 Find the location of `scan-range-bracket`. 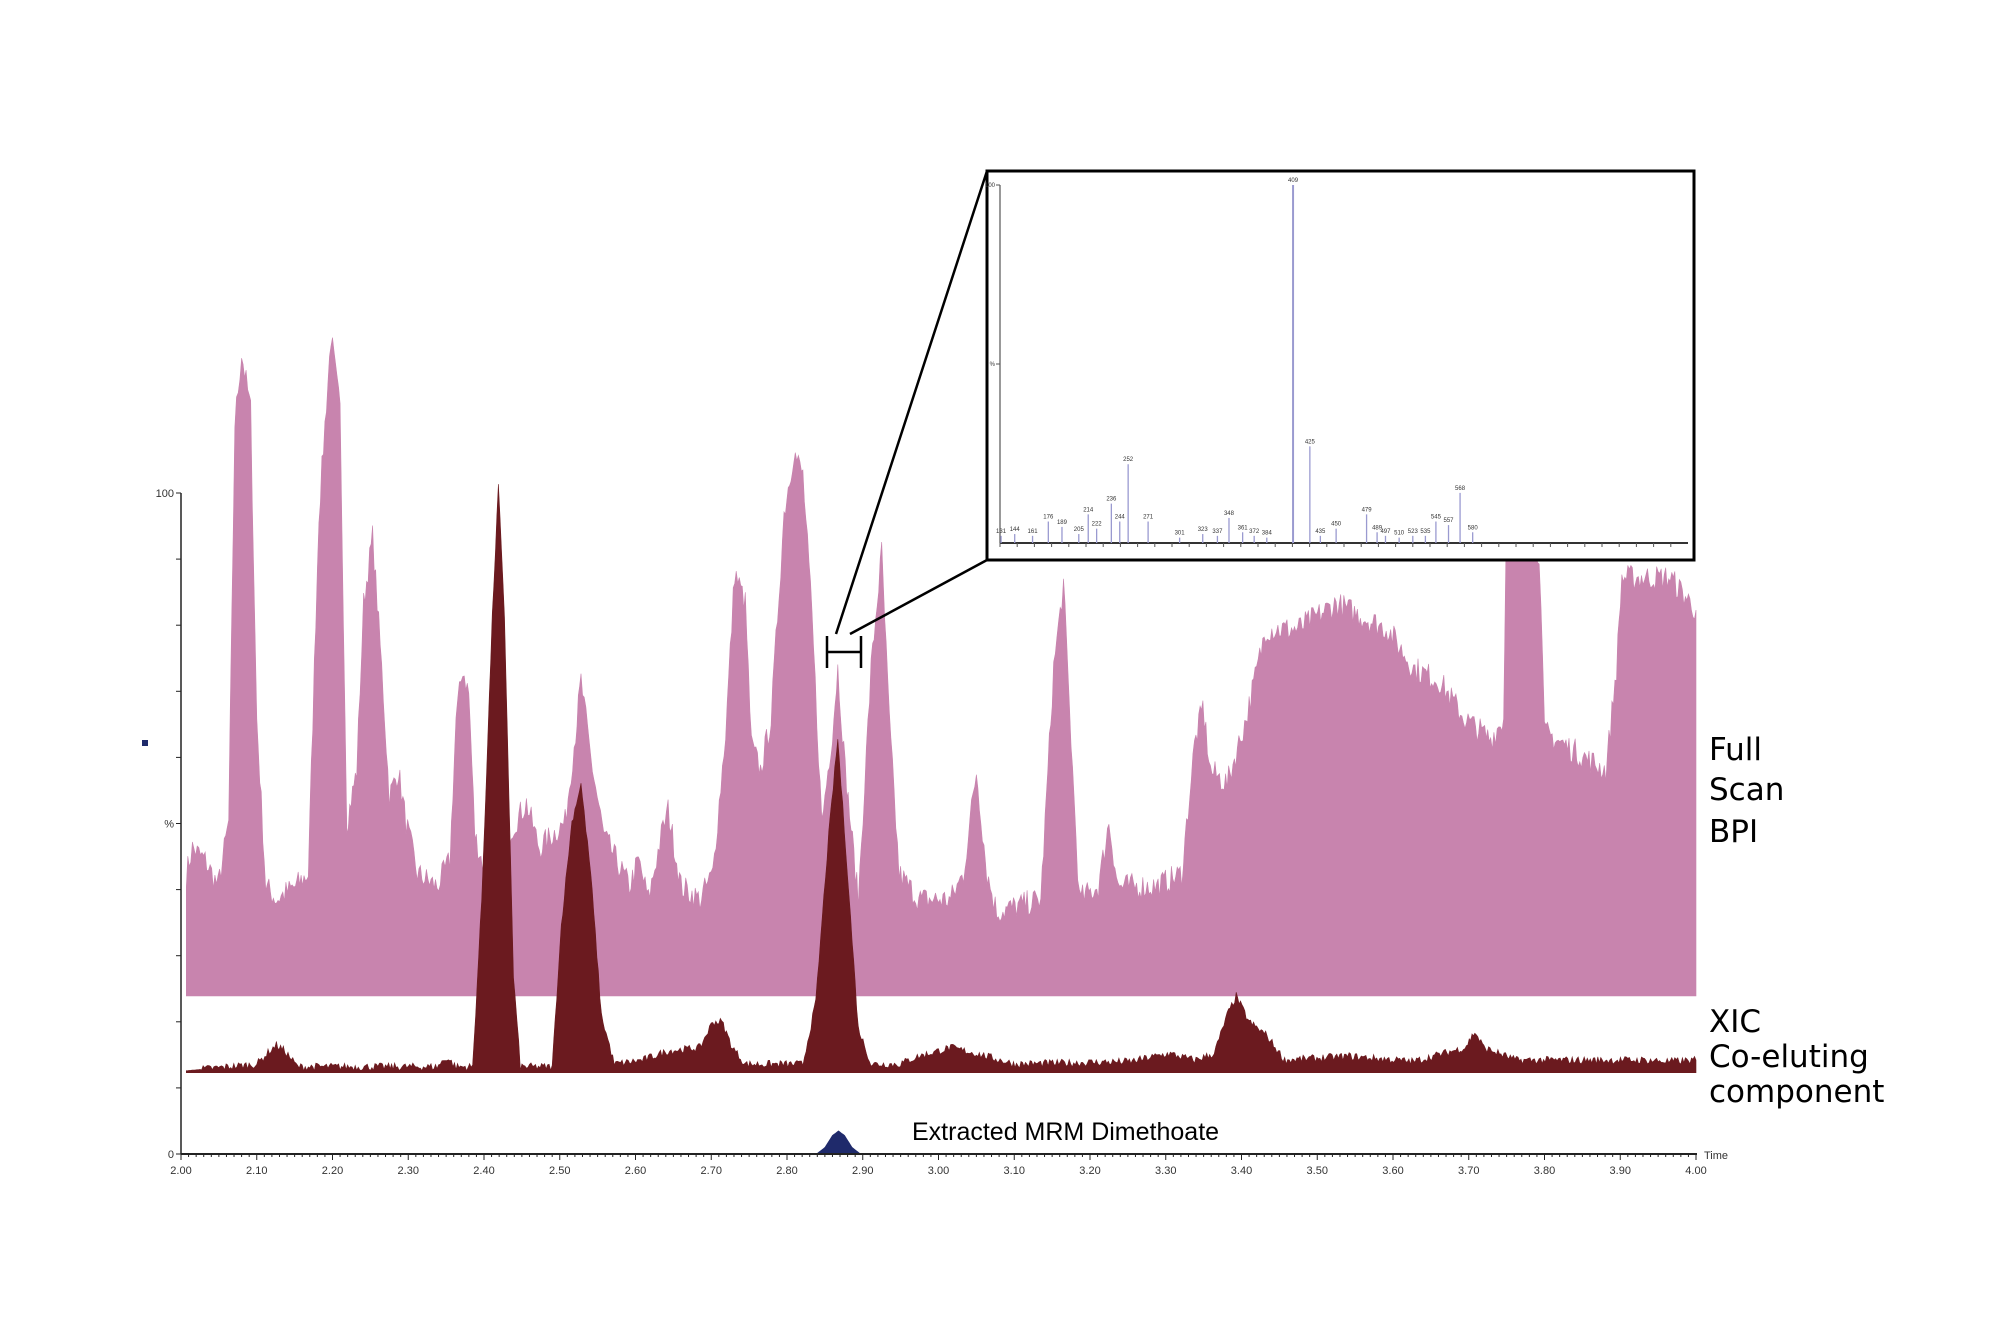

scan-range-bracket is located at coordinates (844, 652).